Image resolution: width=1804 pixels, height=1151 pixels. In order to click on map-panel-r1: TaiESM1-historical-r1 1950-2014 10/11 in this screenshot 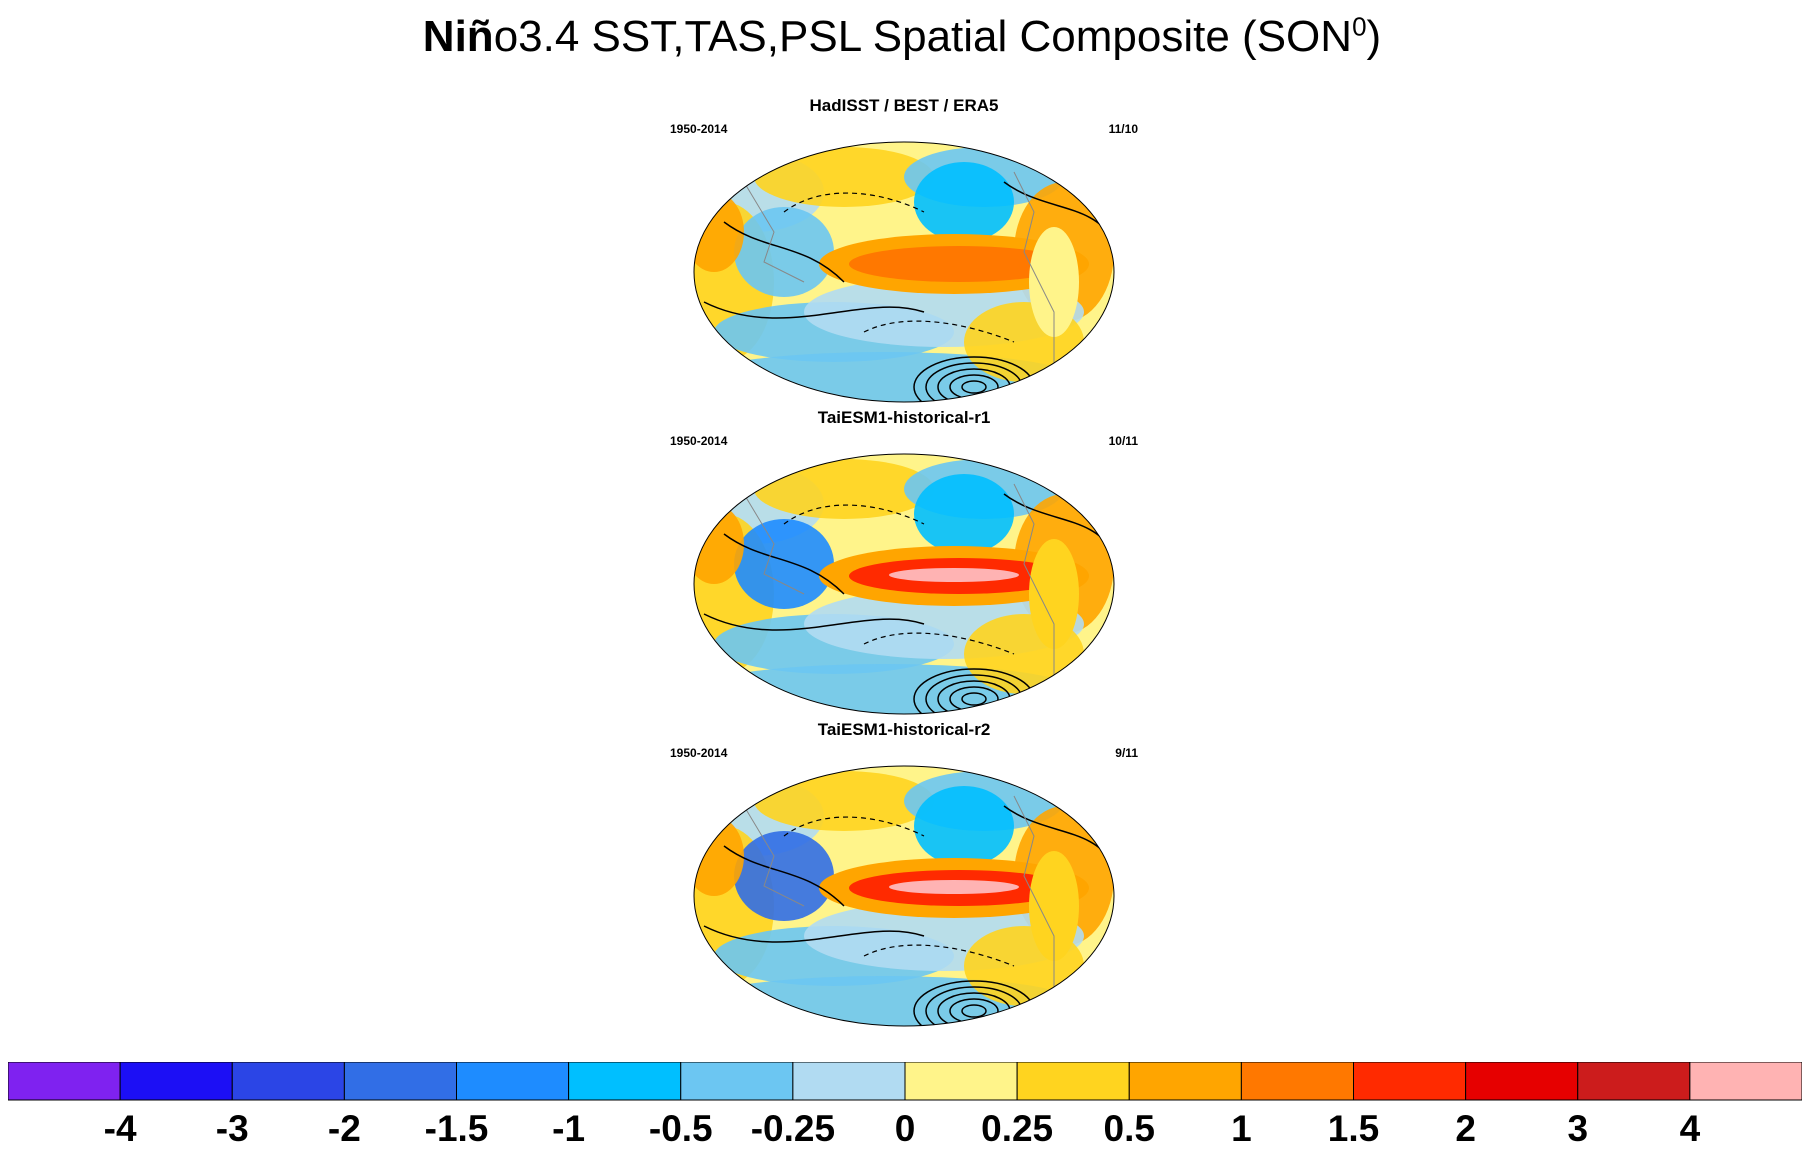, I will do `click(904, 569)`.